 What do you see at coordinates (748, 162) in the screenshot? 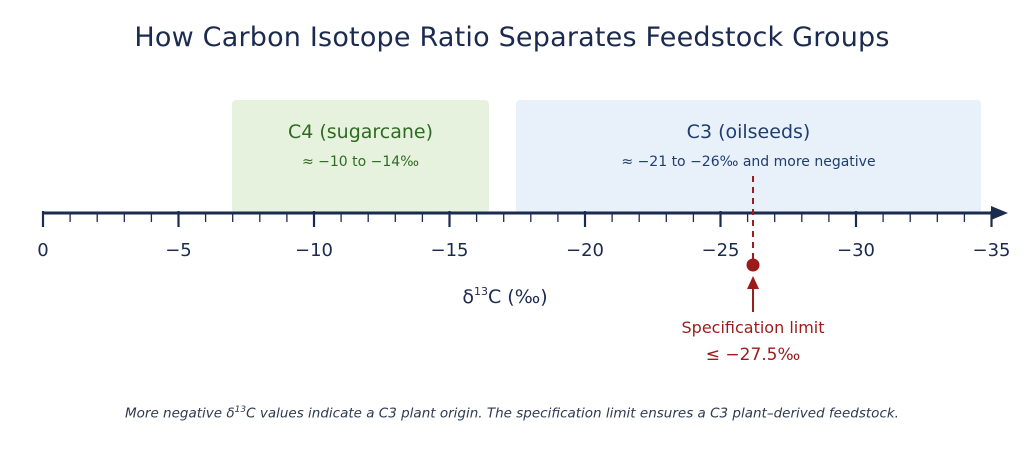
I see `c3-zone-range: ≈ −21 to −26‰ and more negative` at bounding box center [748, 162].